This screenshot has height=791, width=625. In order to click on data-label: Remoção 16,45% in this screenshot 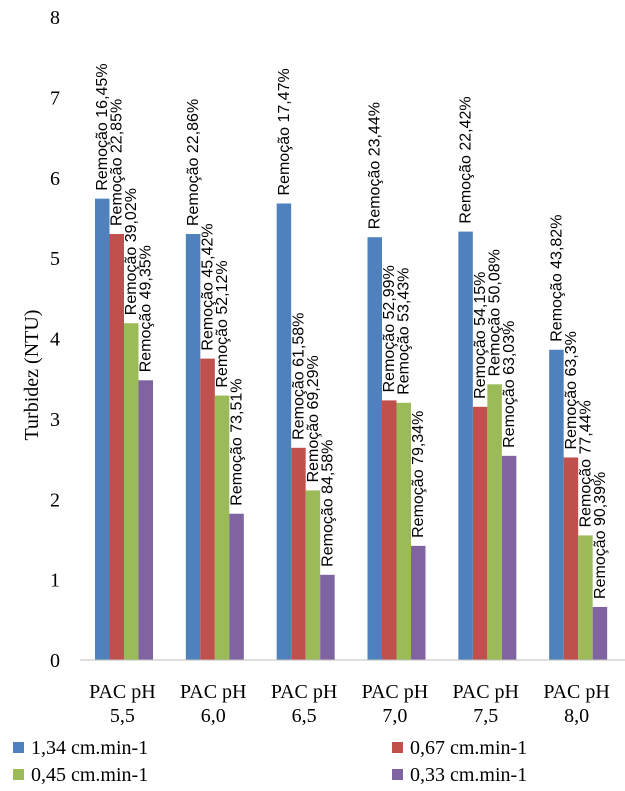, I will do `click(102, 126)`.